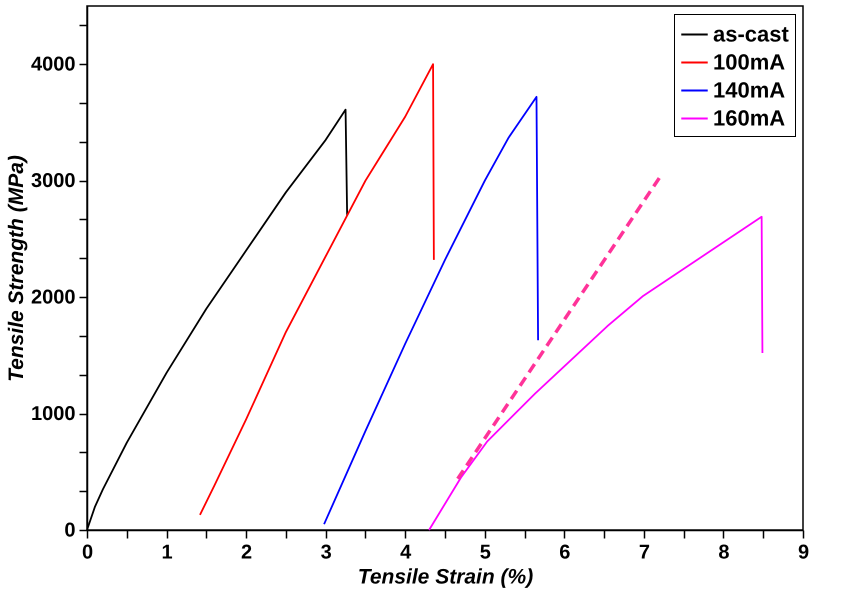 This screenshot has height=612, width=849. I want to click on legend-label: 140mA, so click(749, 90).